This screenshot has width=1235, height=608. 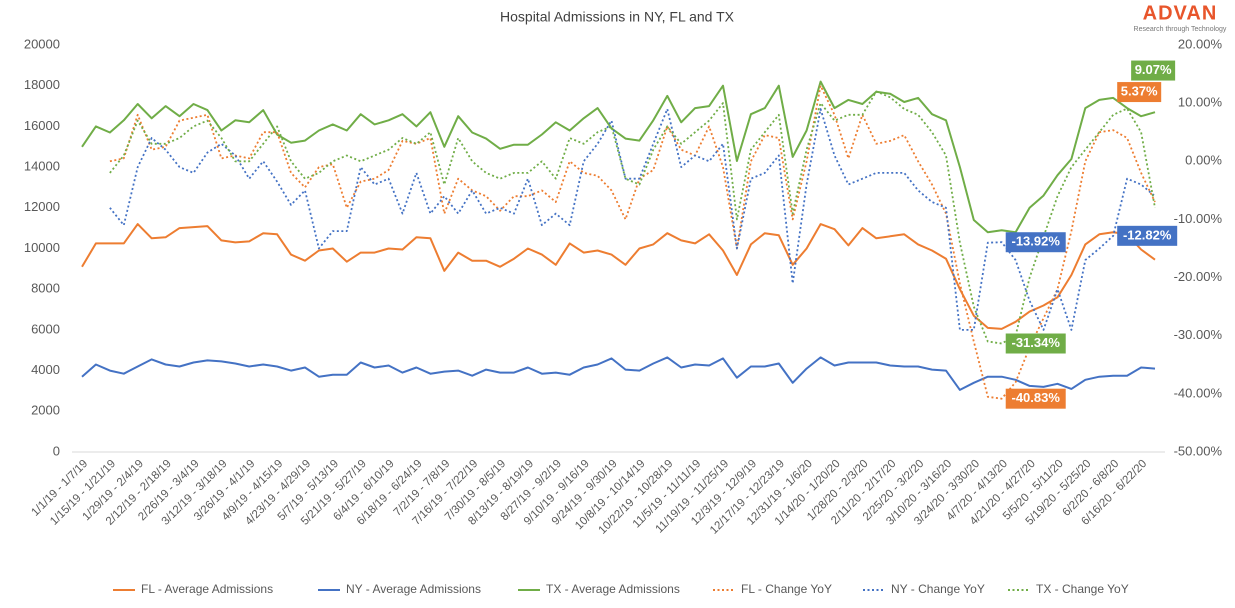 What do you see at coordinates (617, 17) in the screenshot?
I see `chart-title: Hospital Admissions in NY, FL and TX` at bounding box center [617, 17].